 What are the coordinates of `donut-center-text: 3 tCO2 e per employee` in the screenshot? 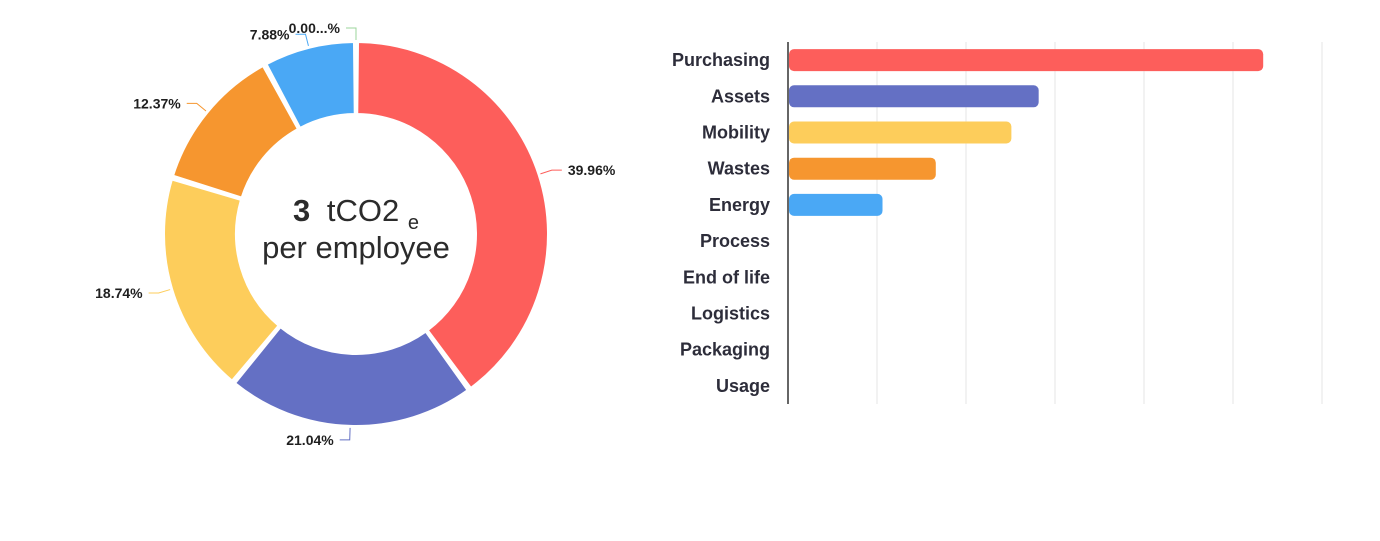 It's located at (356, 229).